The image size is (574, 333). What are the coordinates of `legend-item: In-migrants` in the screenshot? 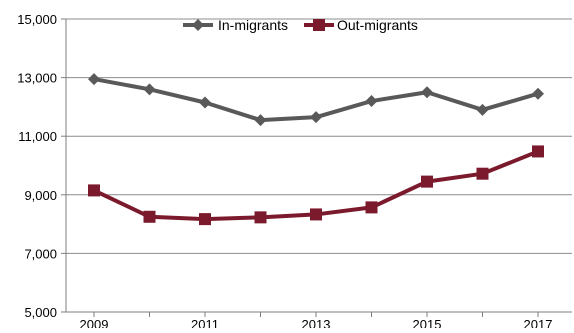 It's located at (235, 25).